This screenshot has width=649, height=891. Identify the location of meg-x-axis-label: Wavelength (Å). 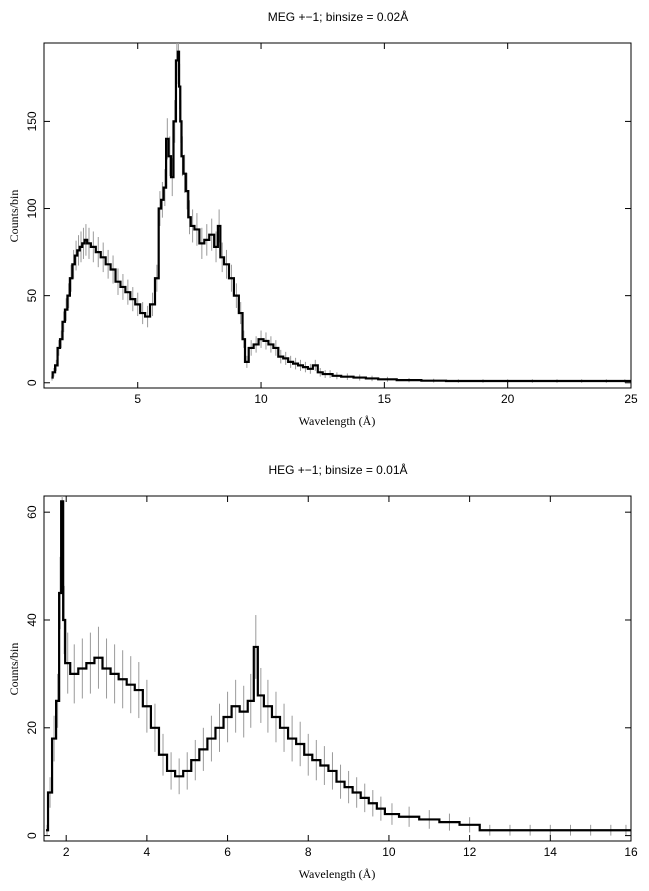
(337, 421).